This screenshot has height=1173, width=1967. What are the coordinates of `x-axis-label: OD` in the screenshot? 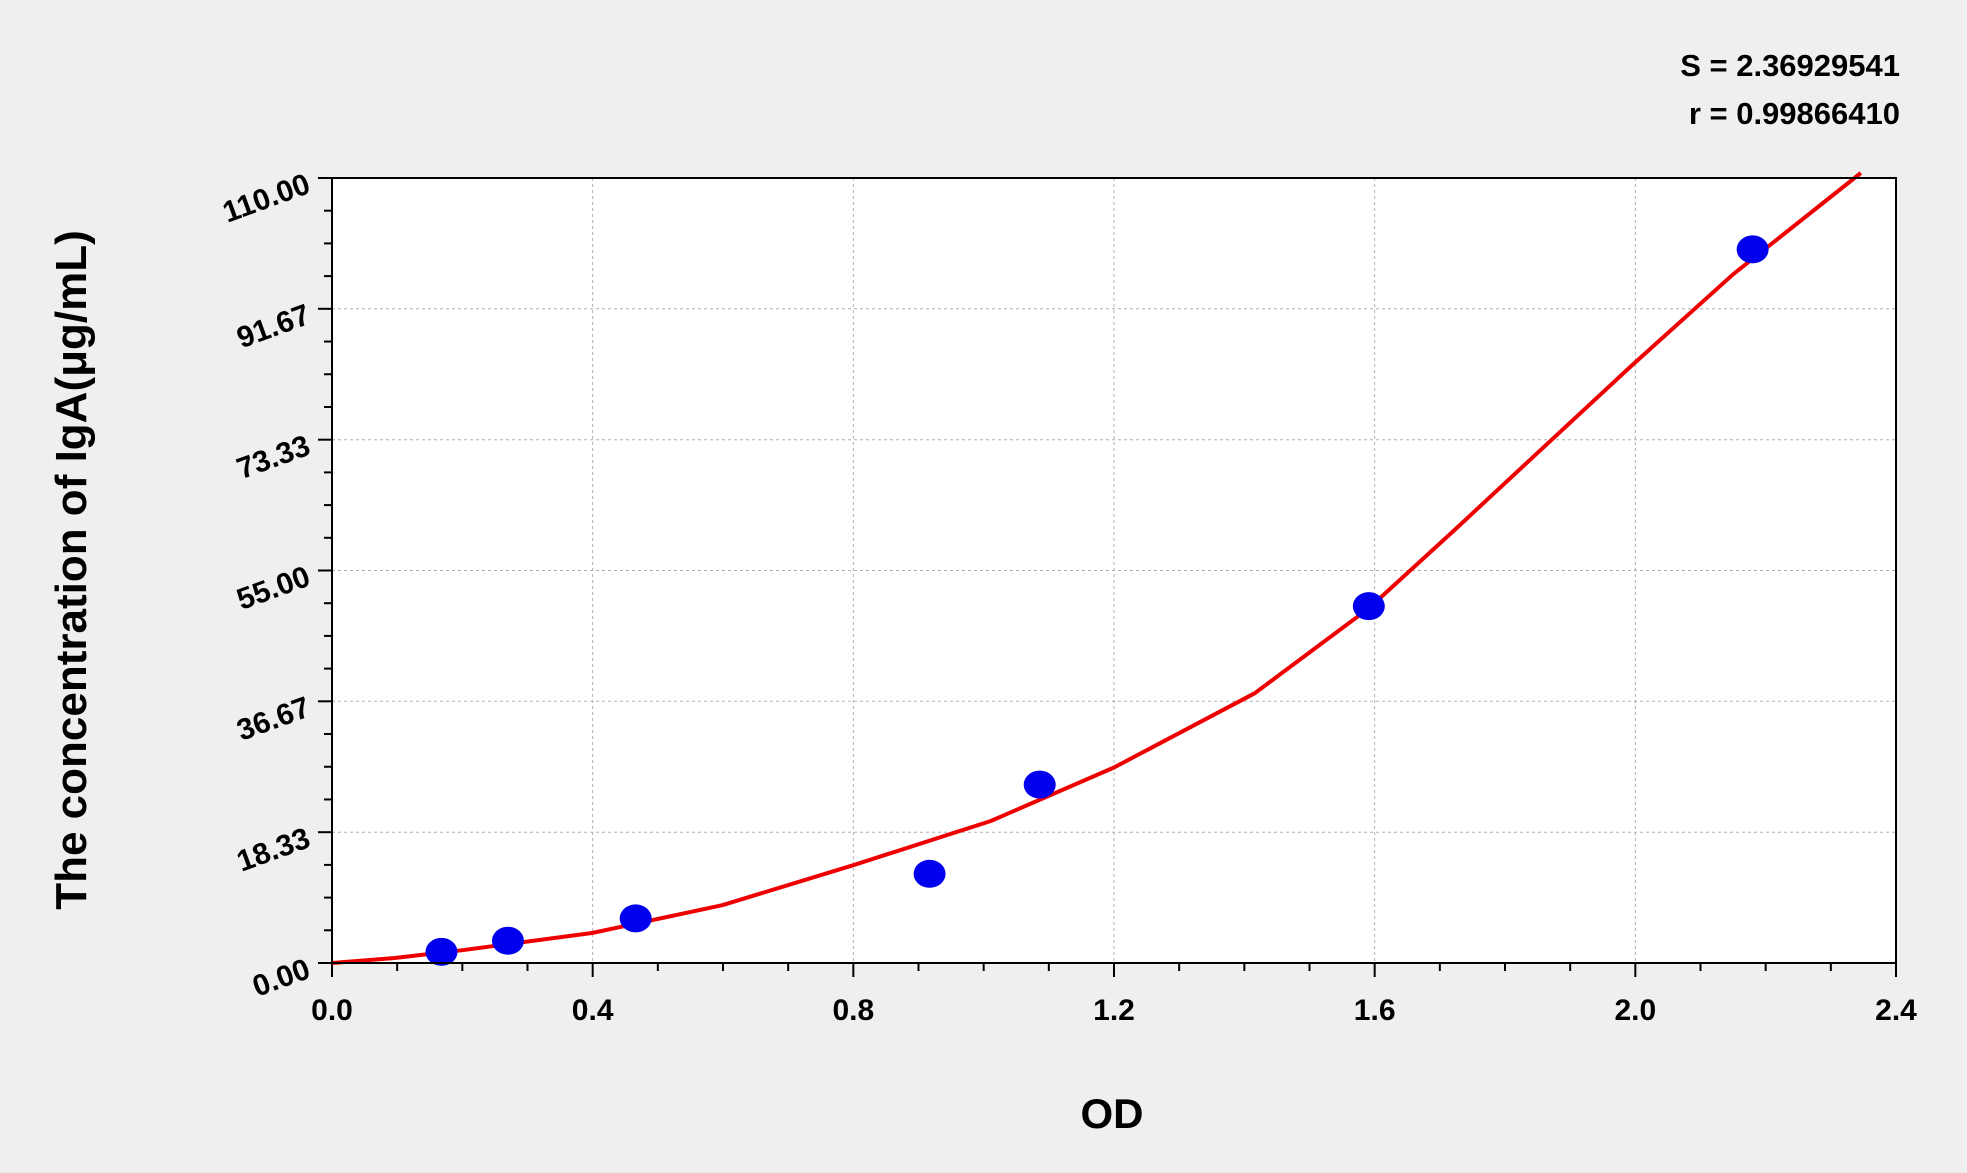 It's located at (1112, 1113).